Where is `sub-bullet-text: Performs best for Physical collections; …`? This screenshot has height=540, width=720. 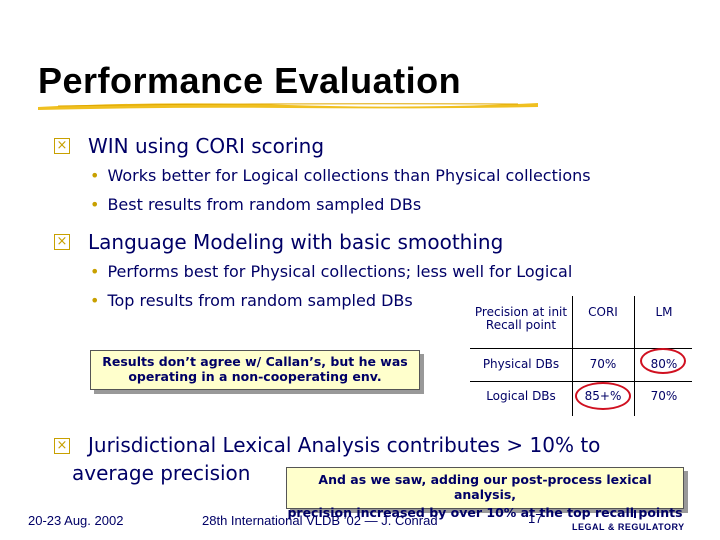
sub-bullet-text: Performs best for Physical collections; … is located at coordinates (340, 271).